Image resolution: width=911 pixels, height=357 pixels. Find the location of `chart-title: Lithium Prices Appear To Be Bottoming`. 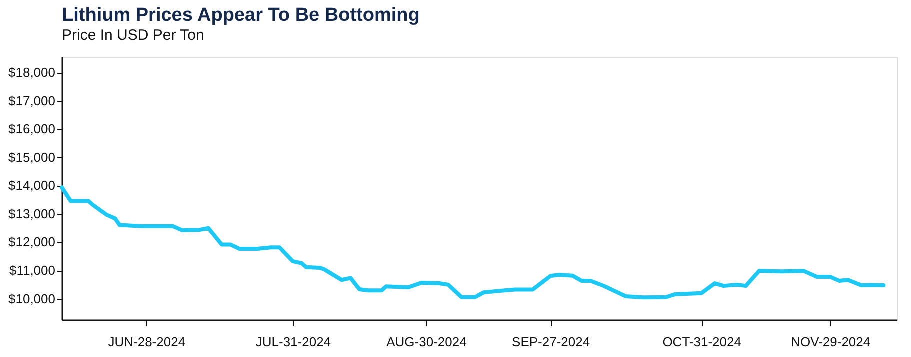

chart-title: Lithium Prices Appear To Be Bottoming is located at coordinates (241, 15).